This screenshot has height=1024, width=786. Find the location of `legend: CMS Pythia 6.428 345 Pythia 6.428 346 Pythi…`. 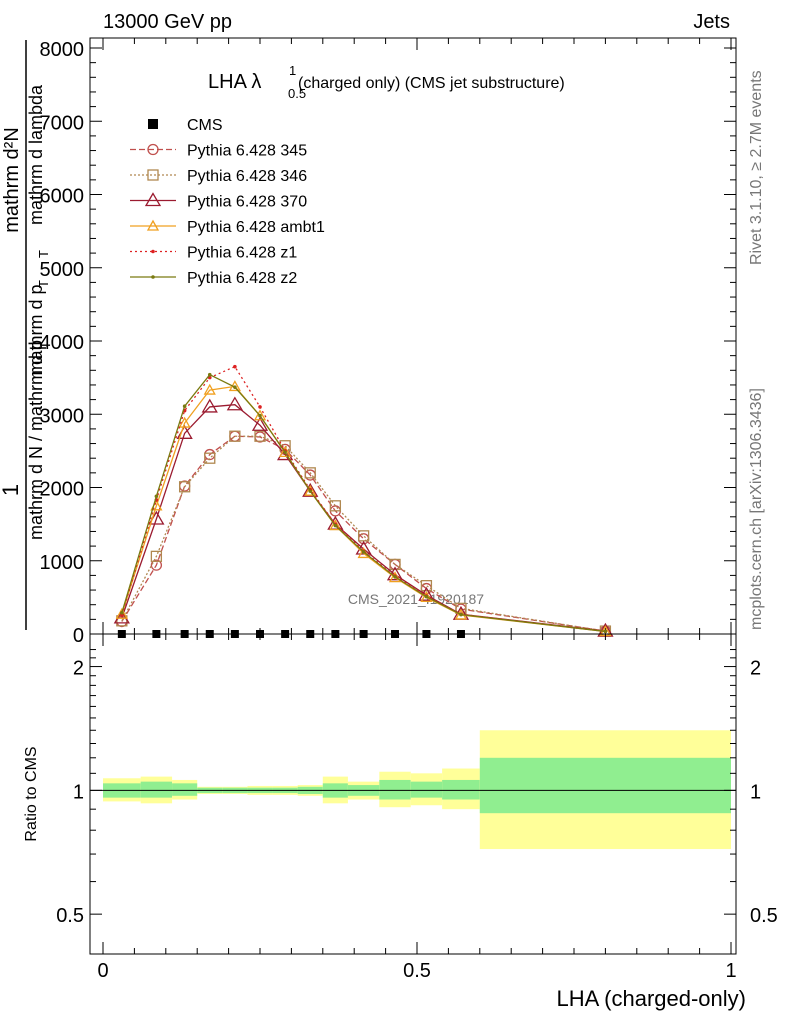

legend: CMS Pythia 6.428 345 Pythia 6.428 346 Pythi… is located at coordinates (227, 202).